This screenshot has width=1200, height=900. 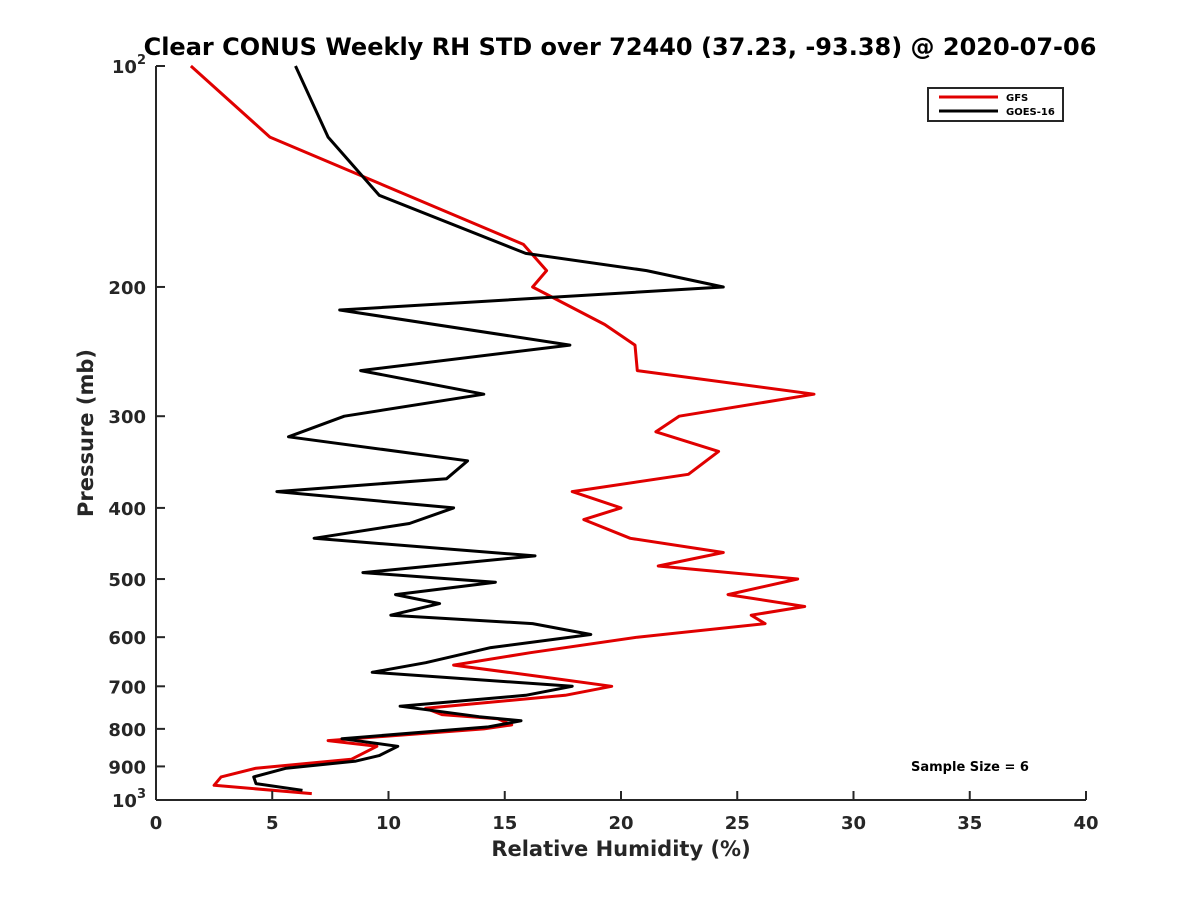 I want to click on sample-size-annotation: Sample Size = 6, so click(x=970, y=767).